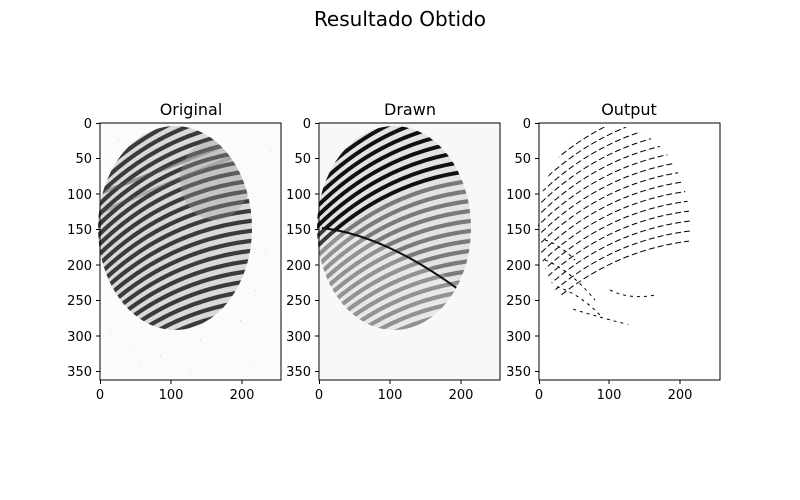 The image size is (800, 500). What do you see at coordinates (629, 109) in the screenshot?
I see `panel-title: Output` at bounding box center [629, 109].